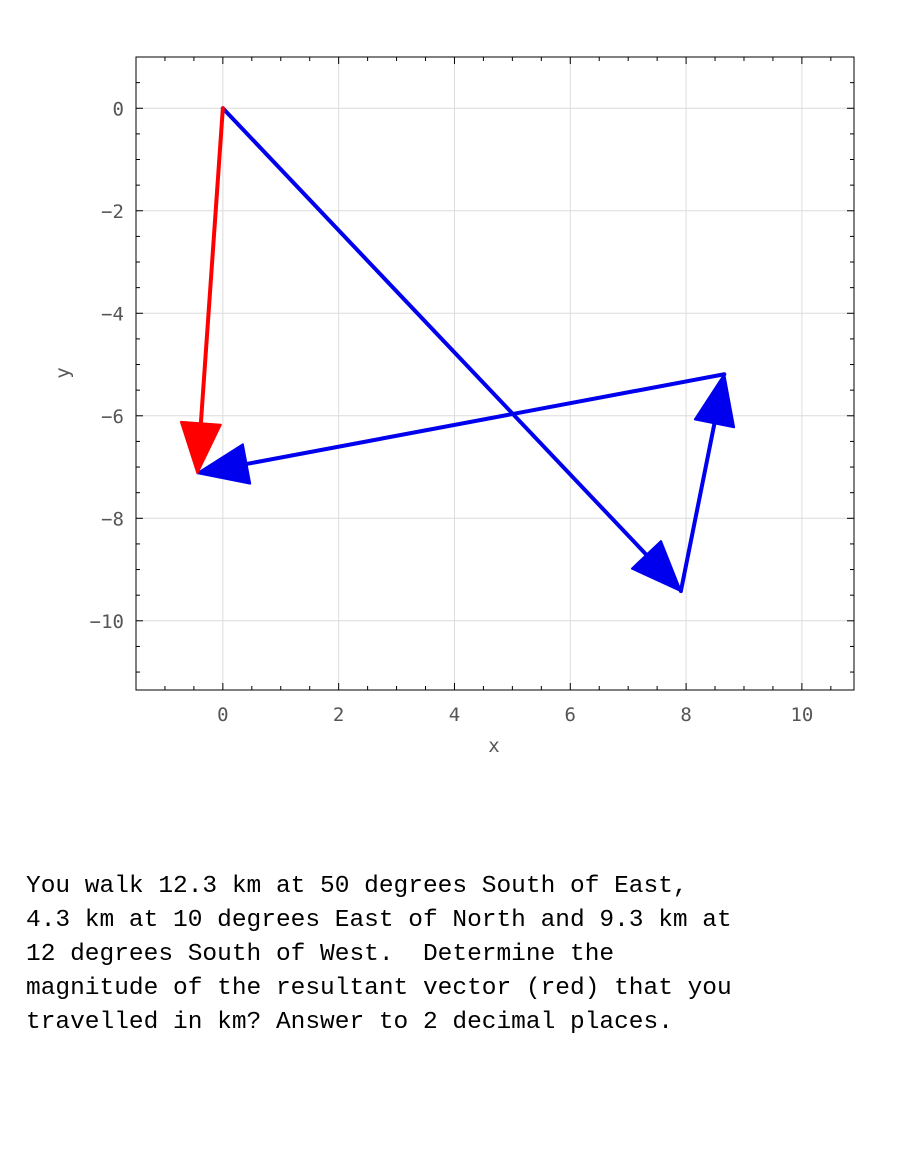 The width and height of the screenshot is (900, 1149). Describe the element at coordinates (801, 715) in the screenshot. I see `x-tick-label: 10` at that location.